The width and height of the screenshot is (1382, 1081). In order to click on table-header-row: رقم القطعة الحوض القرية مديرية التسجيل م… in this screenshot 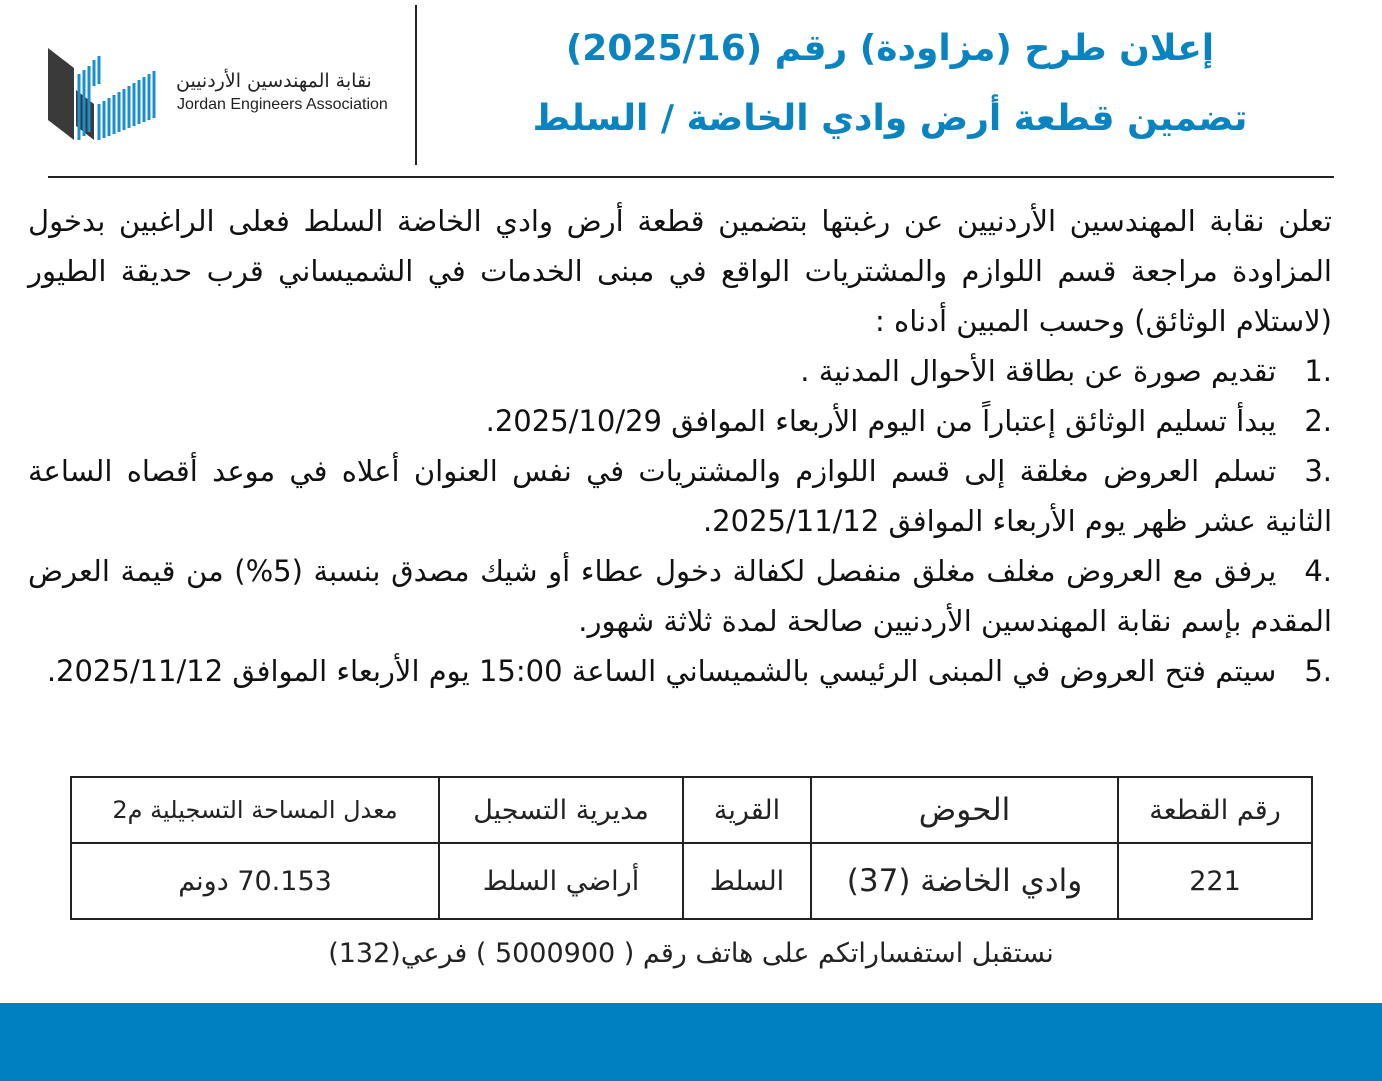, I will do `click(691, 810)`.